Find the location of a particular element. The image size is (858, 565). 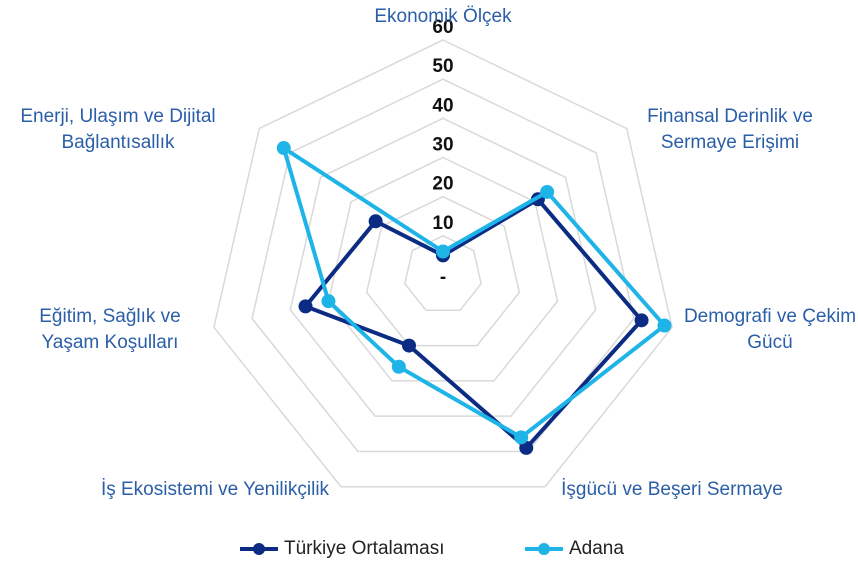

legend-item: Türkiye Ortalaması is located at coordinates (342, 548).